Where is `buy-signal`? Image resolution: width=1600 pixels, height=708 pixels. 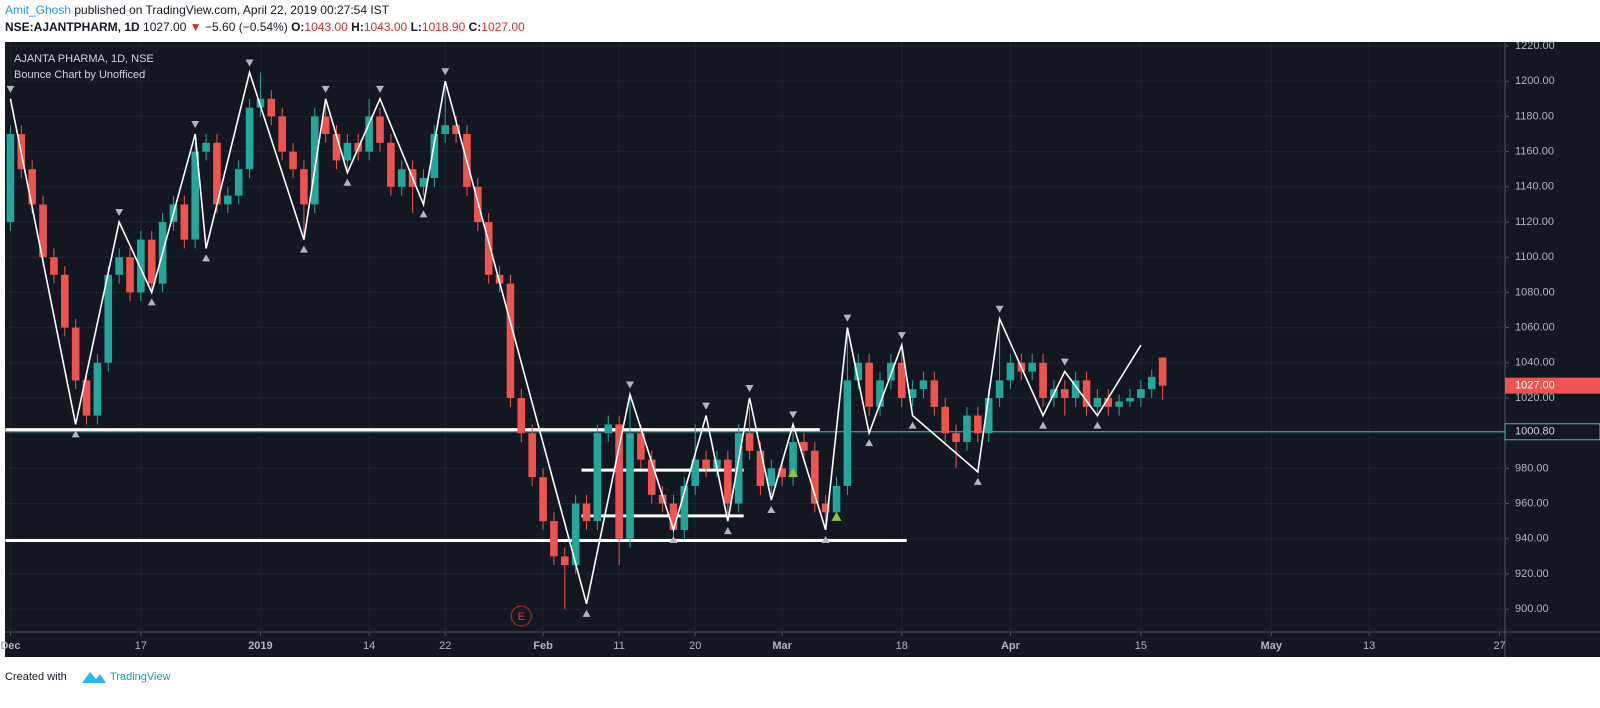 buy-signal is located at coordinates (836, 516).